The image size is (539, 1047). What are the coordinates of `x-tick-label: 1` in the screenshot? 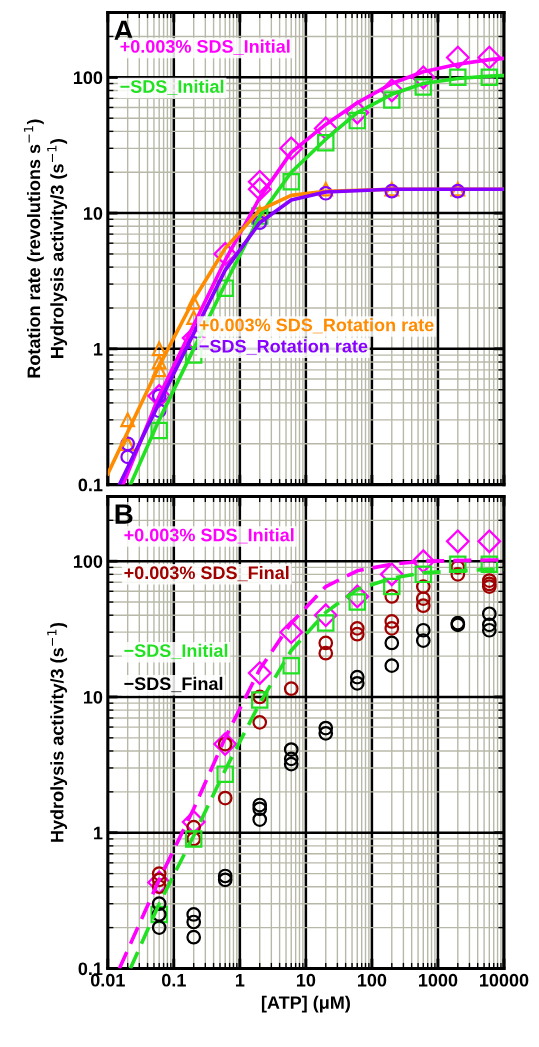 It's located at (240, 980).